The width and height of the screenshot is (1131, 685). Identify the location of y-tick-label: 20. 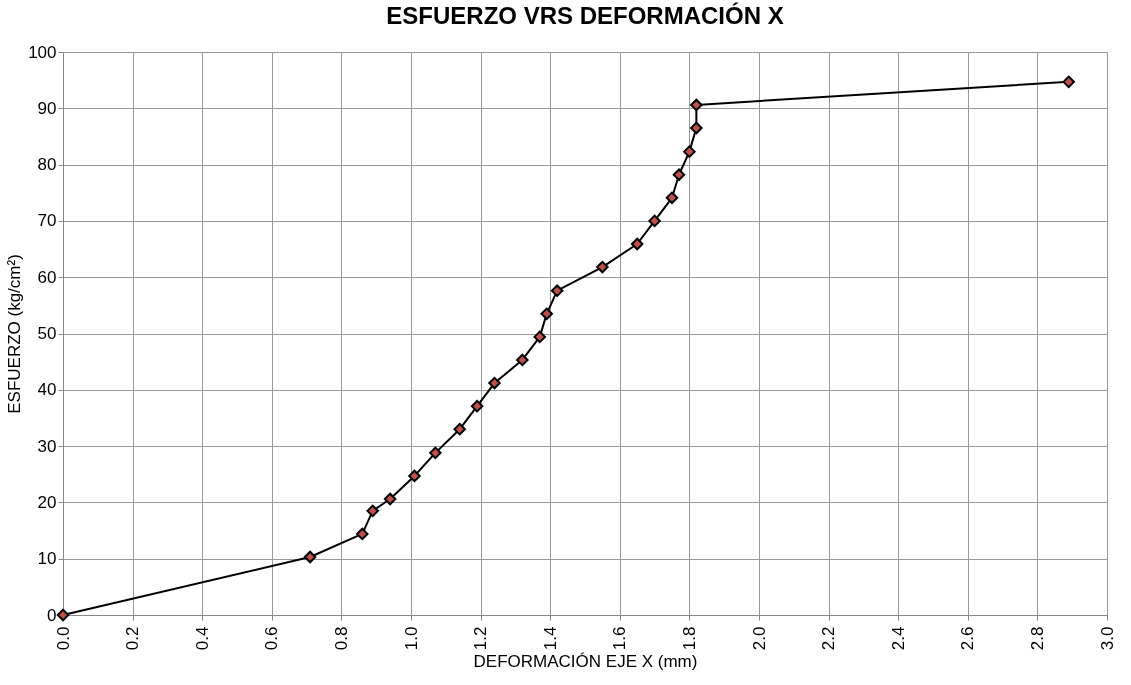
(47, 502).